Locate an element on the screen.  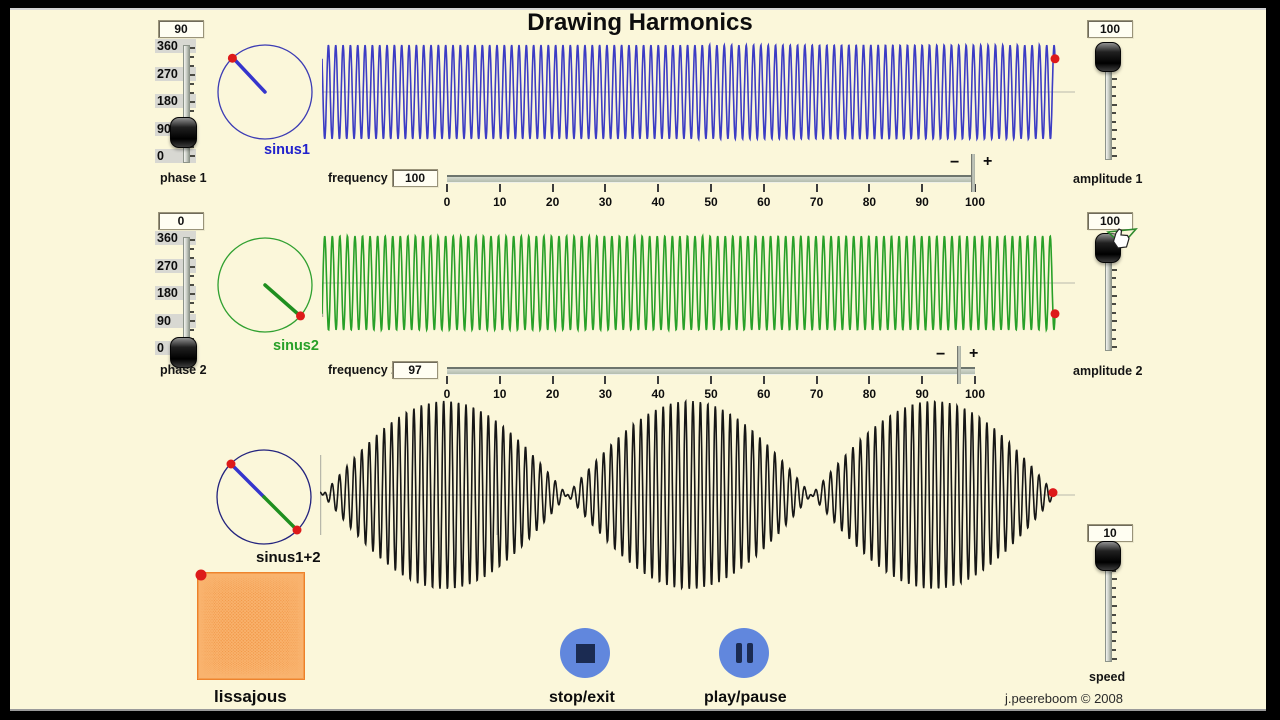
sum-phasor-line-green is located at coordinates (280, 513).